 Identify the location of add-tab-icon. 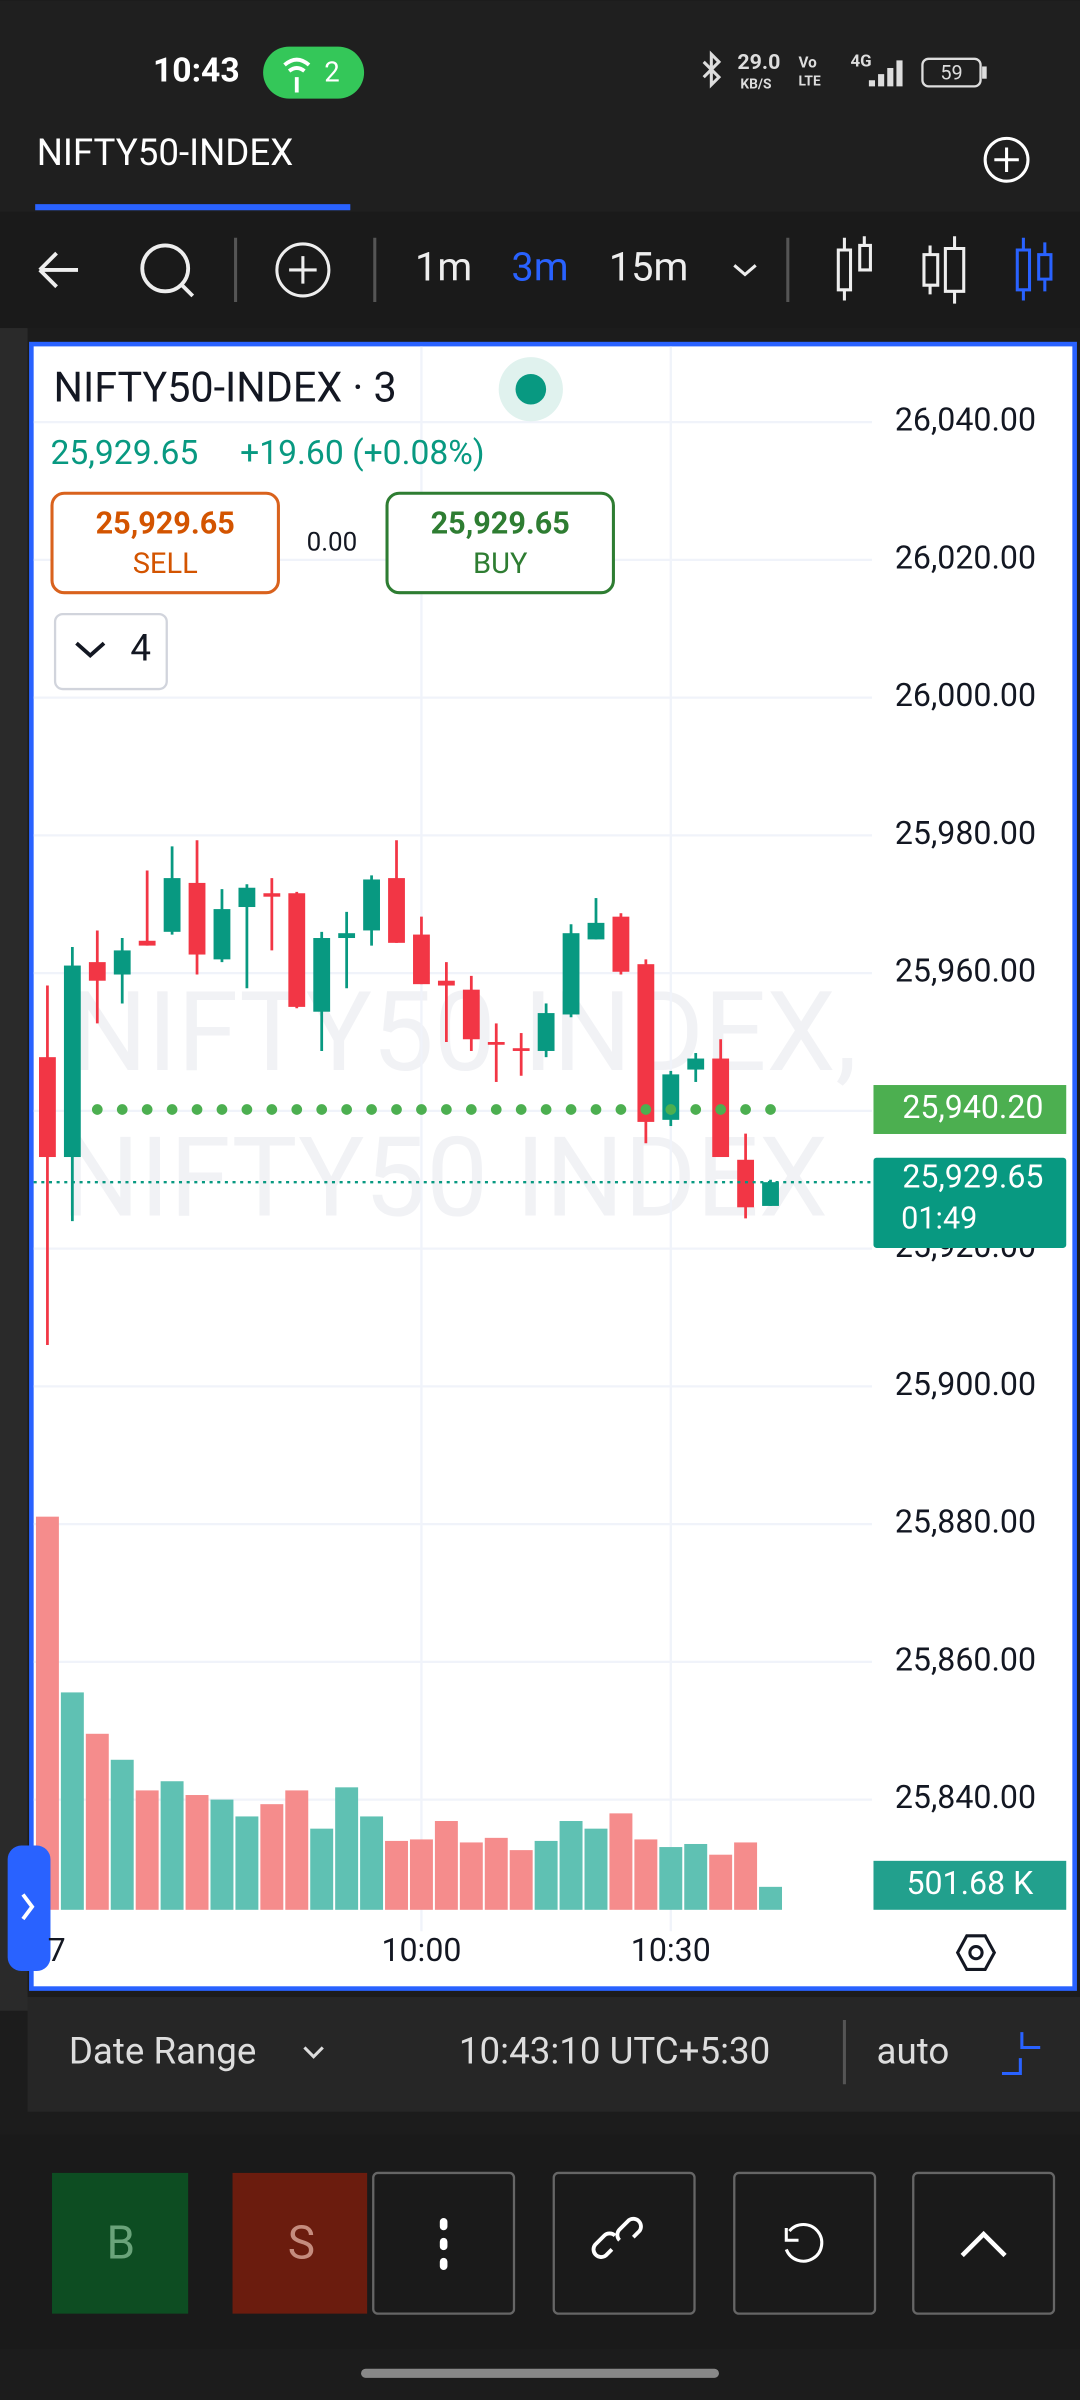
(1006, 160).